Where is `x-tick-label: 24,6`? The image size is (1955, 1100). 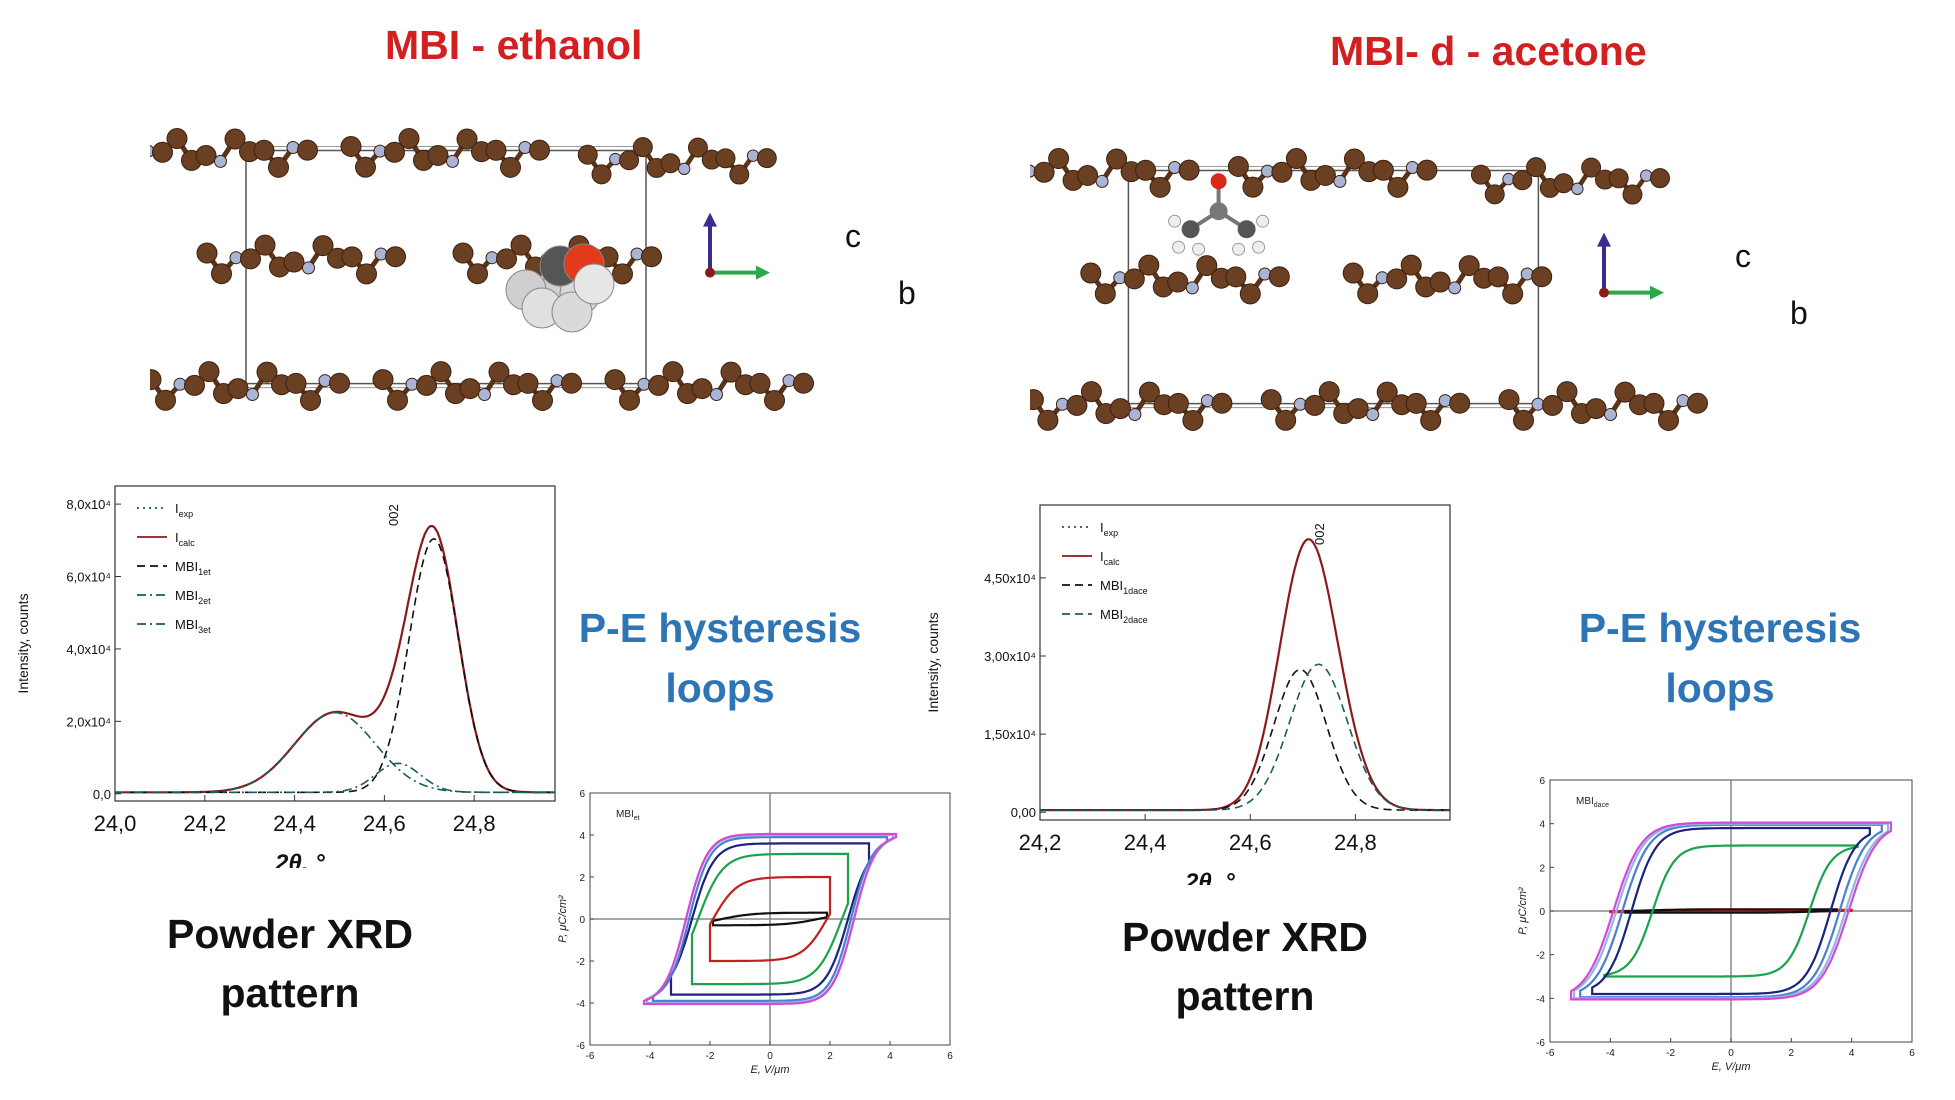 x-tick-label: 24,6 is located at coordinates (1250, 842).